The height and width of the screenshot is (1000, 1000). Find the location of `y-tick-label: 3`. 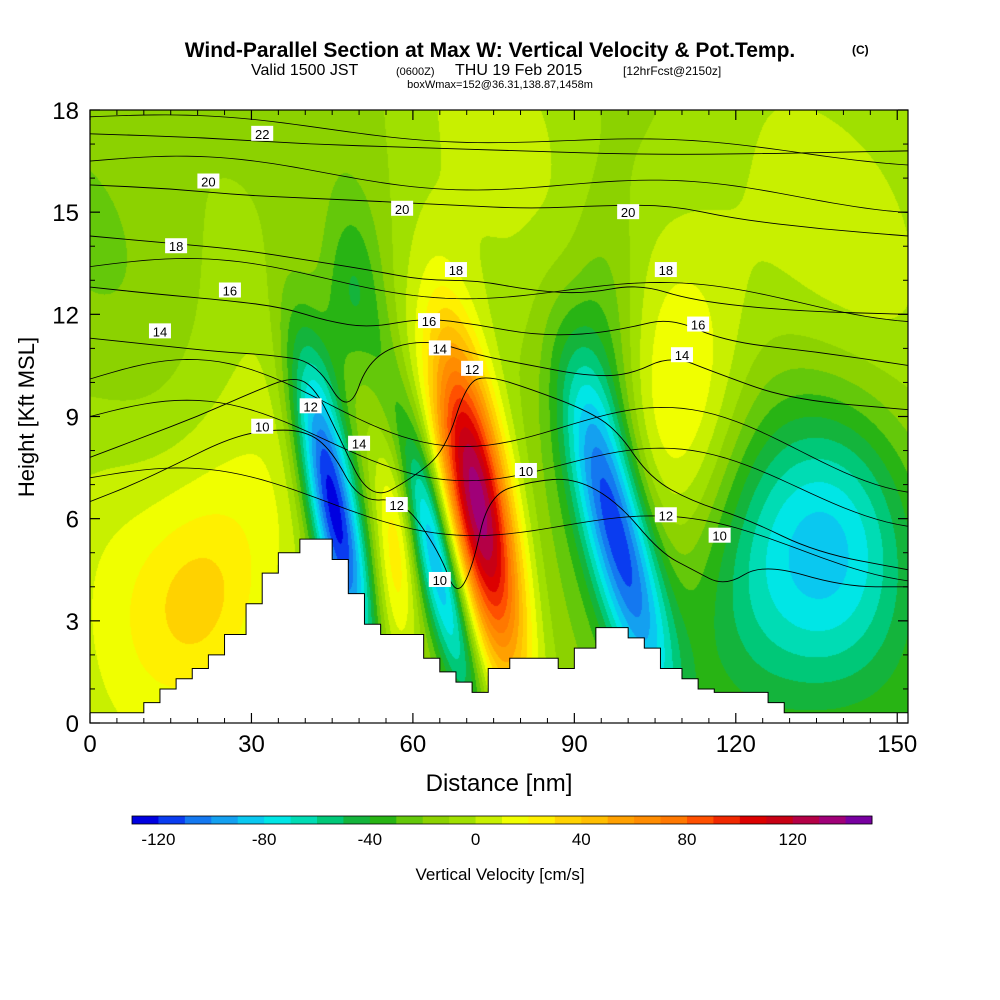

y-tick-label: 3 is located at coordinates (72, 622).